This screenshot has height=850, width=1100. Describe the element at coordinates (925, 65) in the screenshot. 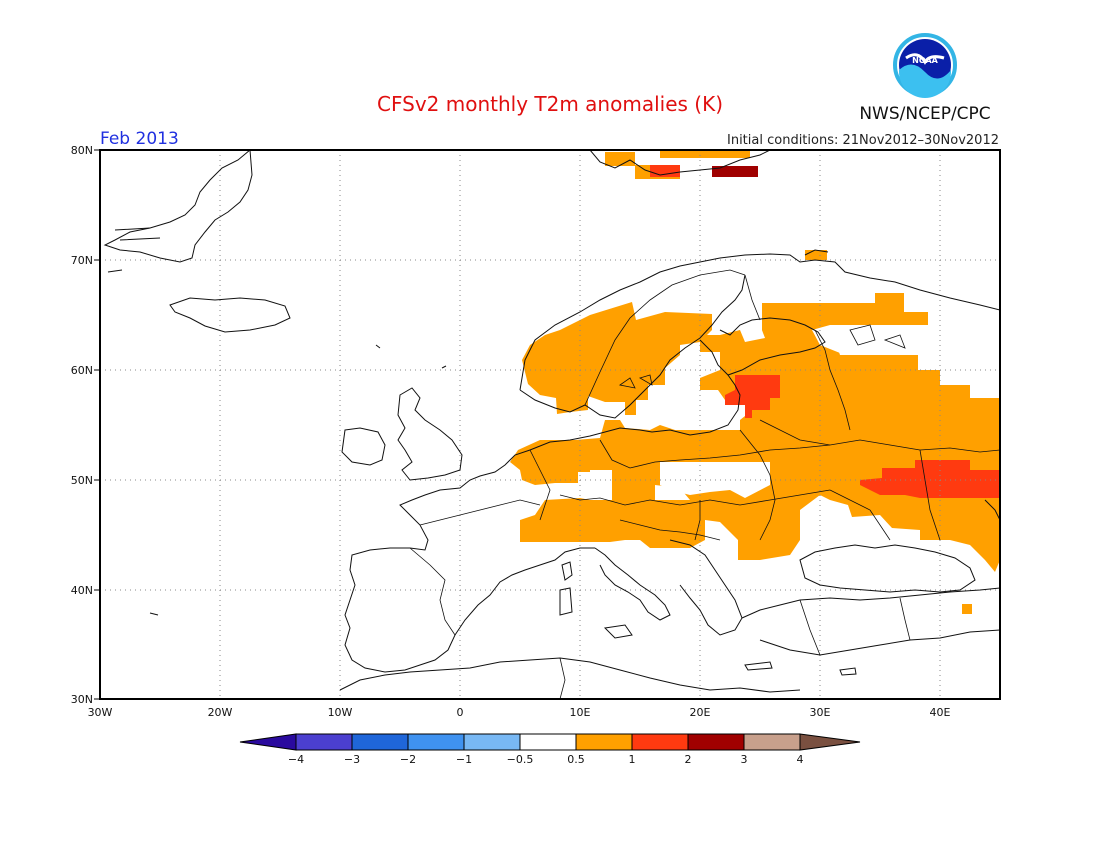

I see `noaa-logo-icon: NOAA` at that location.